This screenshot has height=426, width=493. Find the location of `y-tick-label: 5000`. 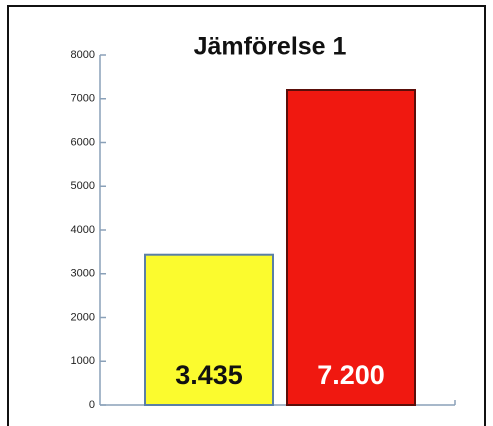

y-tick-label: 5000 is located at coordinates (83, 186).